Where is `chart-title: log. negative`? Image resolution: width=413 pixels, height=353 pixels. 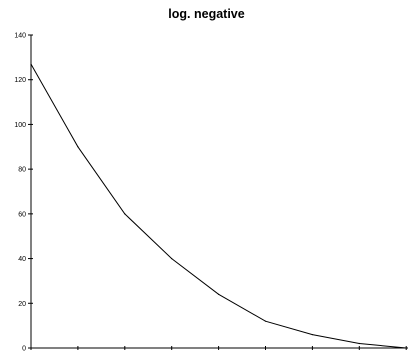
chart-title: log. negative is located at coordinates (206, 14).